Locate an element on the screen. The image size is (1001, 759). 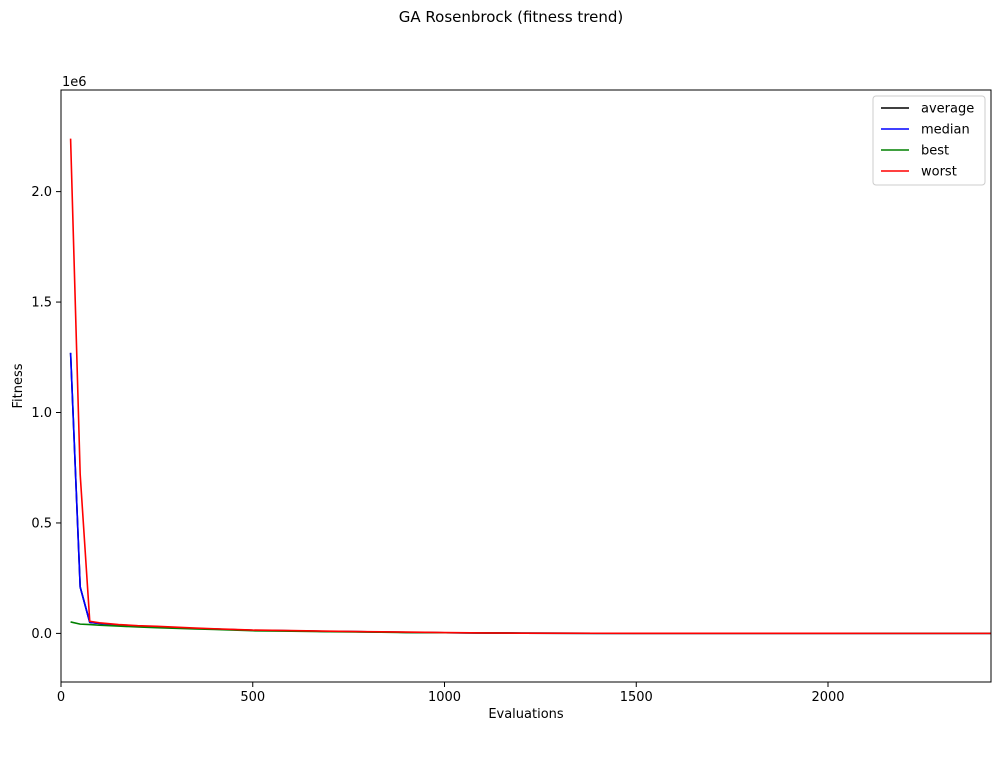
legend-label-best: best is located at coordinates (935, 151).